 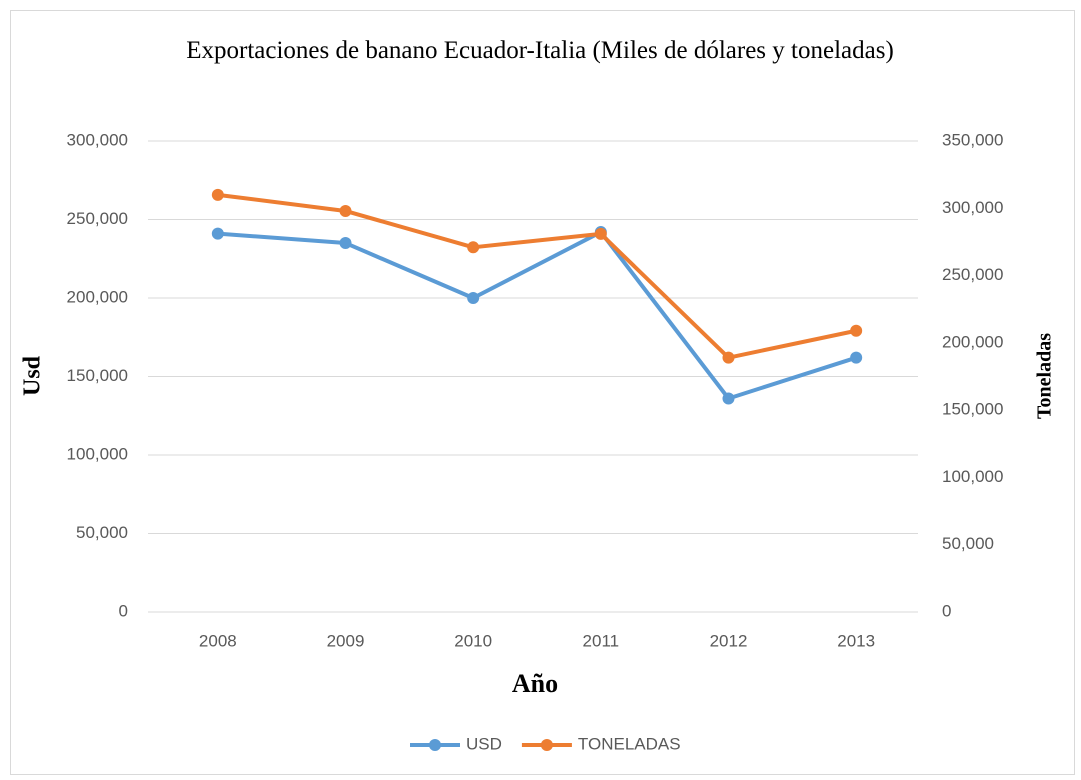 I want to click on x-tick-label: 2012, so click(x=729, y=640).